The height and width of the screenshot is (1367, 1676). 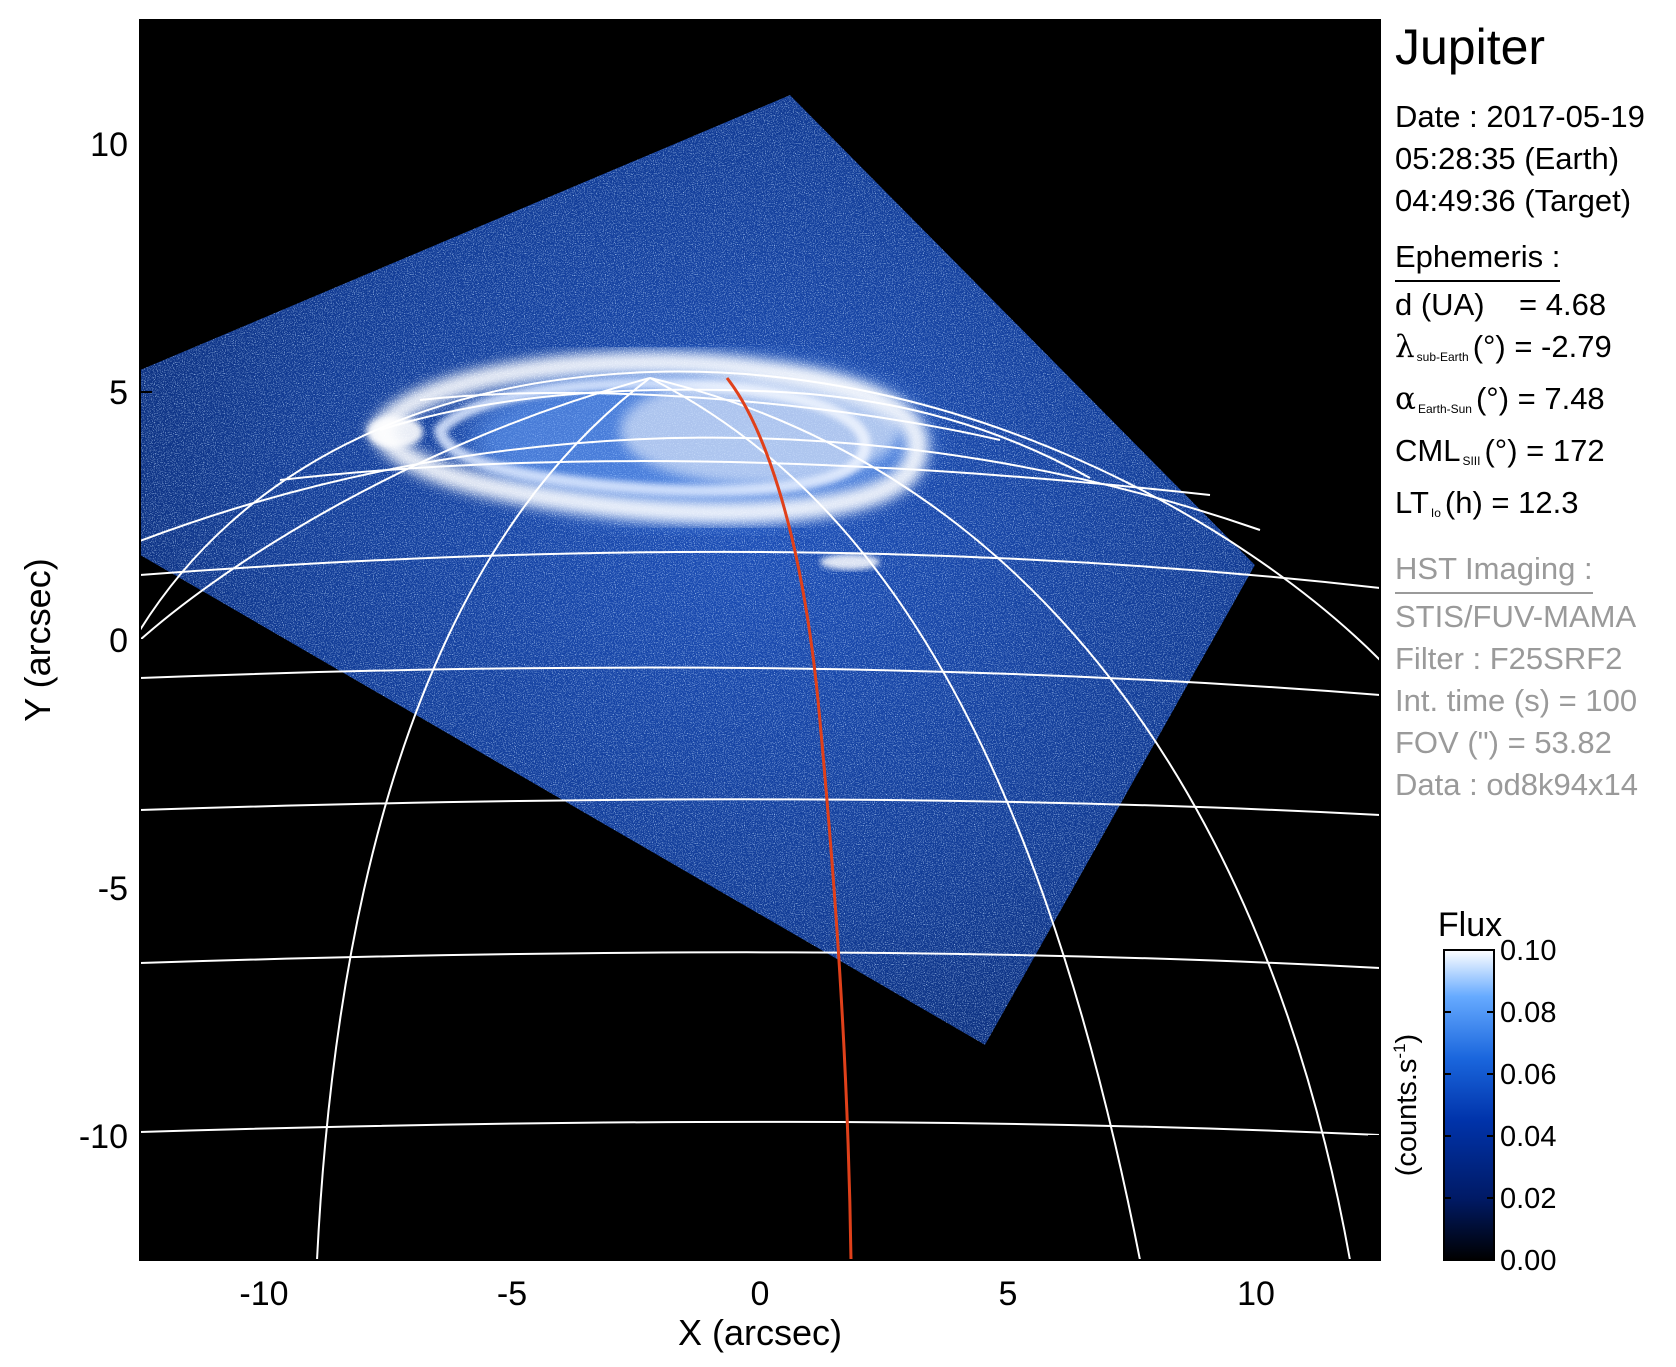 I want to click on phase-angle-row: α Earth-Sun (°) = 7.48, so click(x=1535, y=404).